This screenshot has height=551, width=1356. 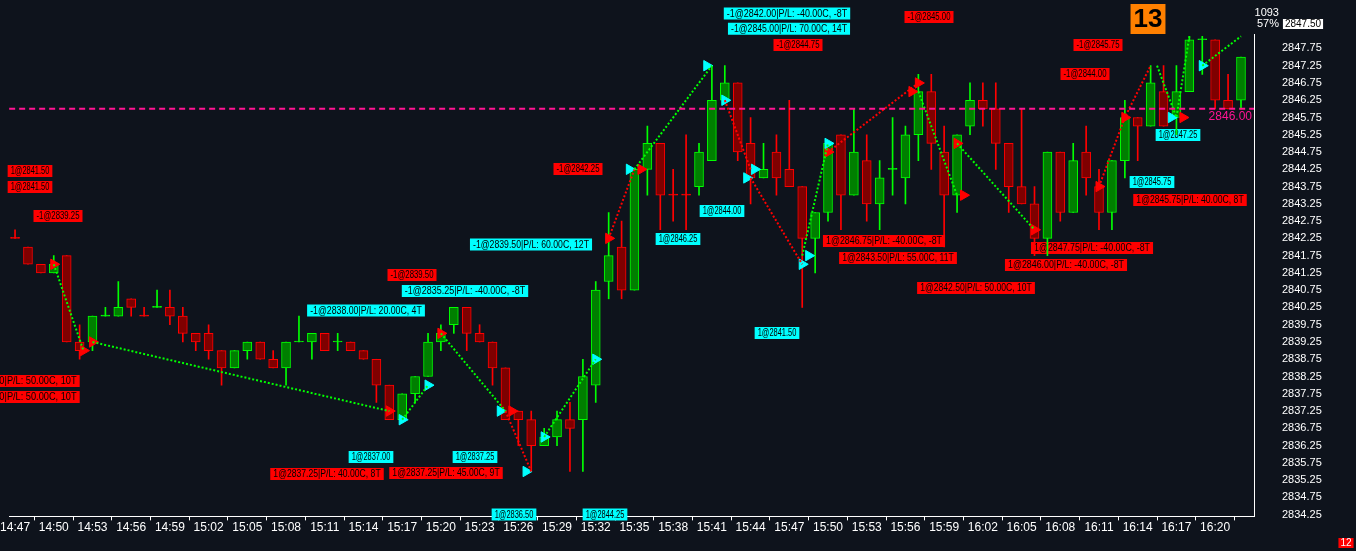 I want to click on x-tick-label: 14:56, so click(x=131, y=526).